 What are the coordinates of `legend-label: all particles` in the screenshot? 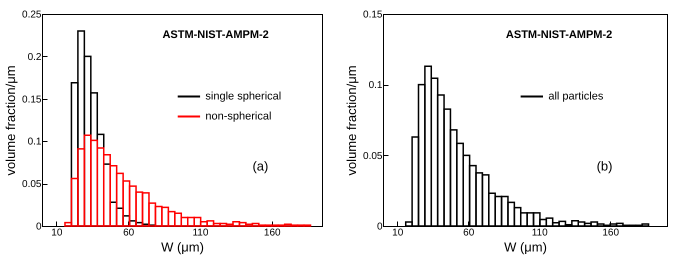 It's located at (576, 96).